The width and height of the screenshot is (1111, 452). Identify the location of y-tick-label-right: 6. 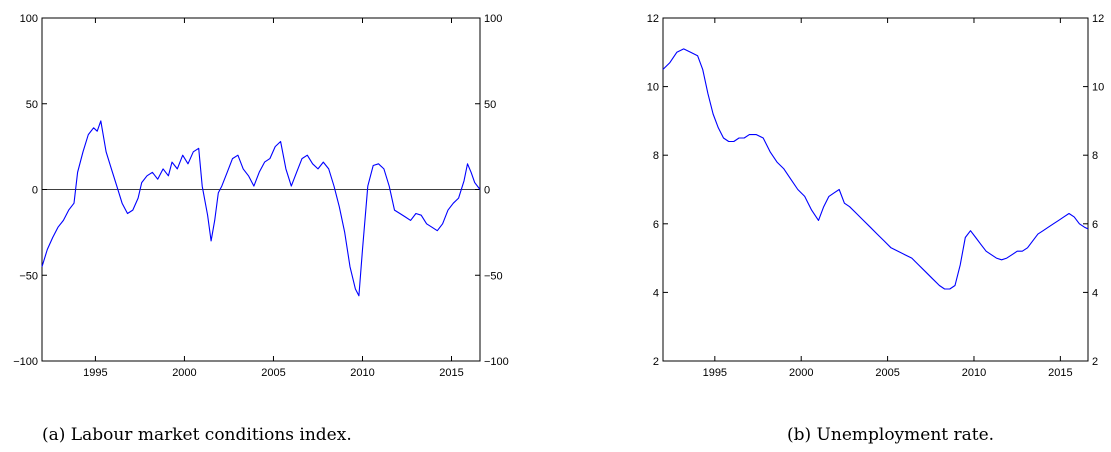
(1095, 225).